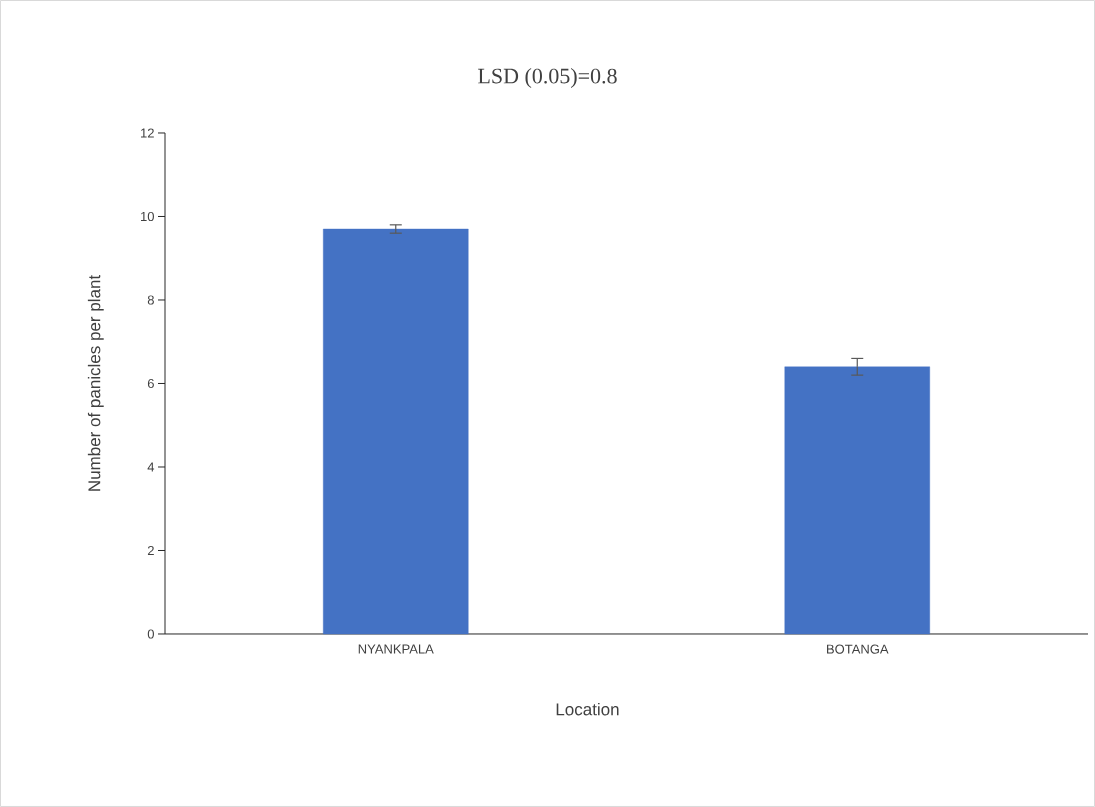 Image resolution: width=1095 pixels, height=807 pixels. What do you see at coordinates (547, 78) in the screenshot?
I see `chart-title: LSD (0.05)=0.8` at bounding box center [547, 78].